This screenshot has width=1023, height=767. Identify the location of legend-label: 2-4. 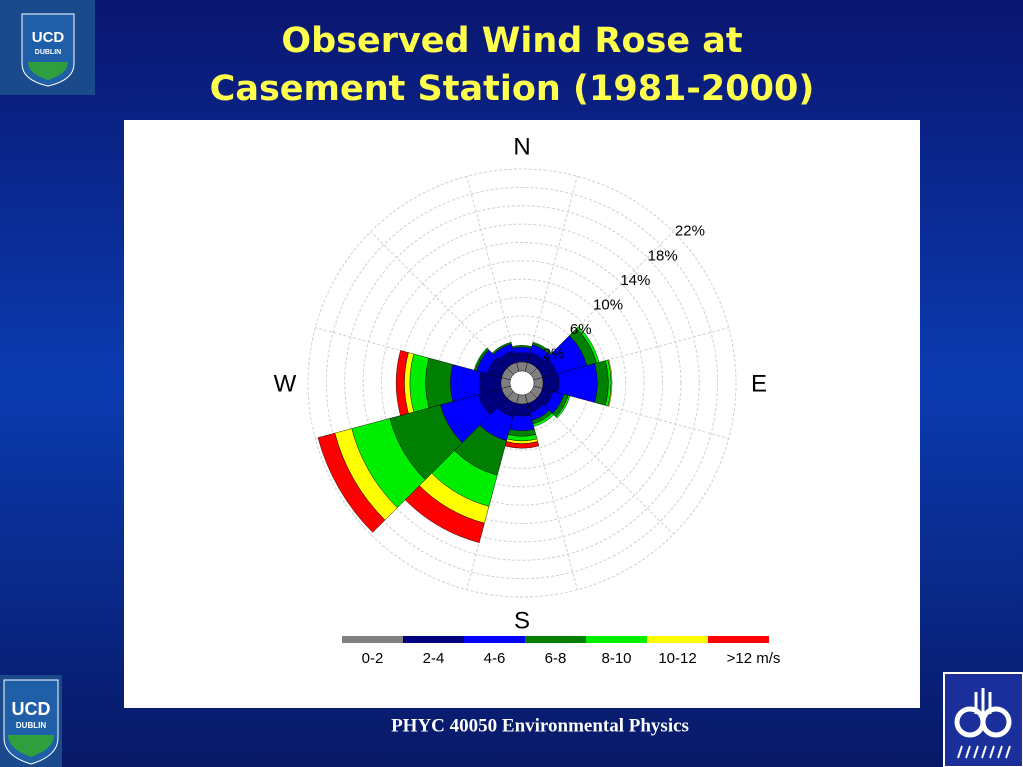
(434, 658).